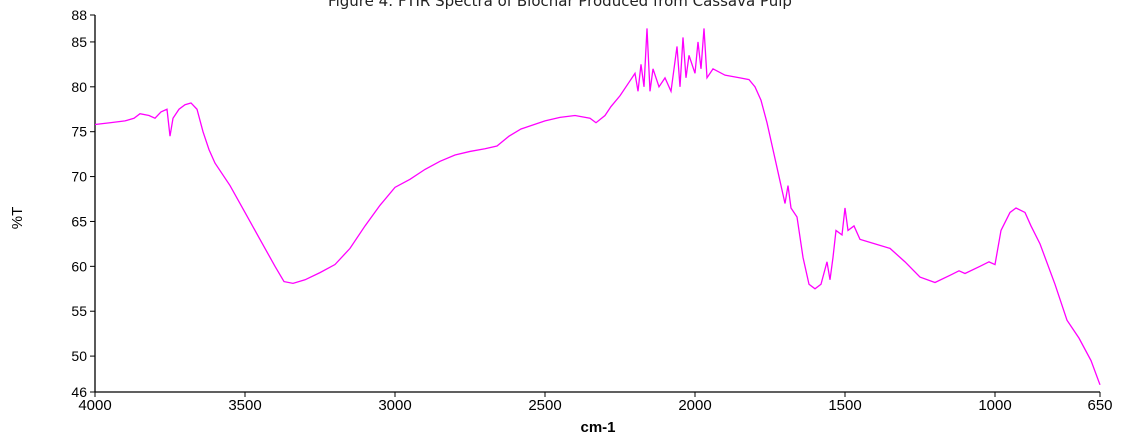 The width and height of the screenshot is (1121, 437). What do you see at coordinates (79, 266) in the screenshot?
I see `y-tick-label: 60` at bounding box center [79, 266].